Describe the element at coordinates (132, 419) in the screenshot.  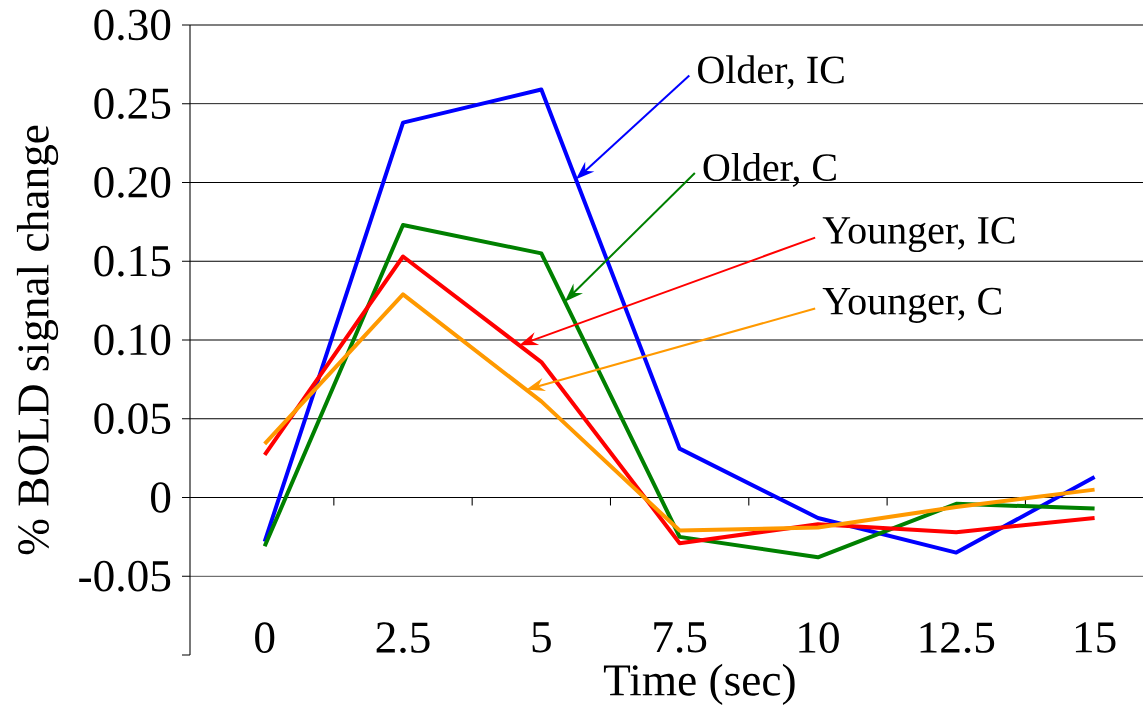
I see `y-tick-label: 0.05` at that location.